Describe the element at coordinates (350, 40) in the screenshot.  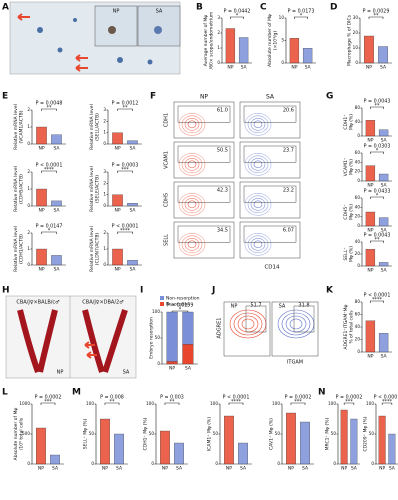
I see `y-axis-label: Macrophage % of DICs` at that location.